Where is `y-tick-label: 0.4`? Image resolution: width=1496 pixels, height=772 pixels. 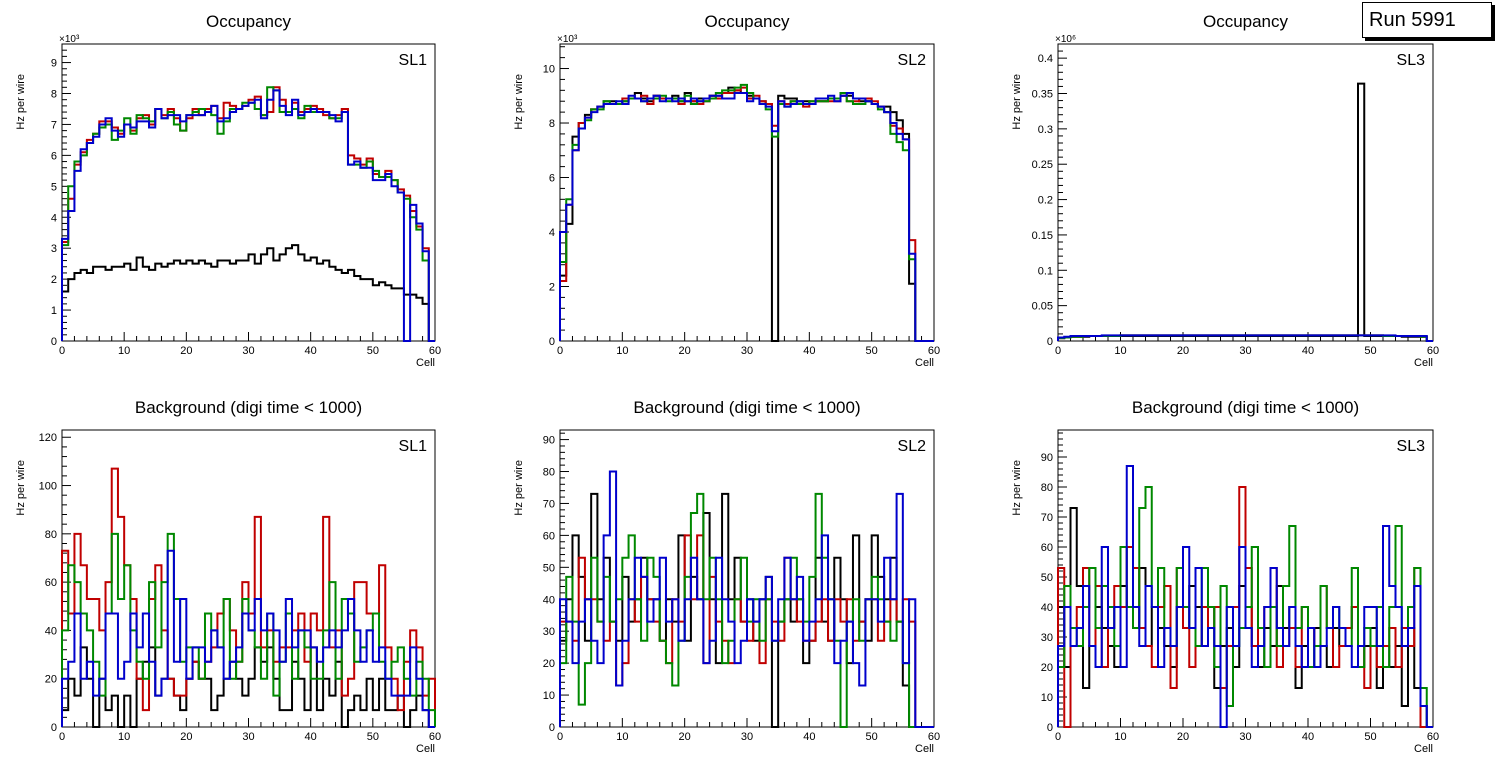 y-tick-label: 0.4 is located at coordinates (1045, 59).